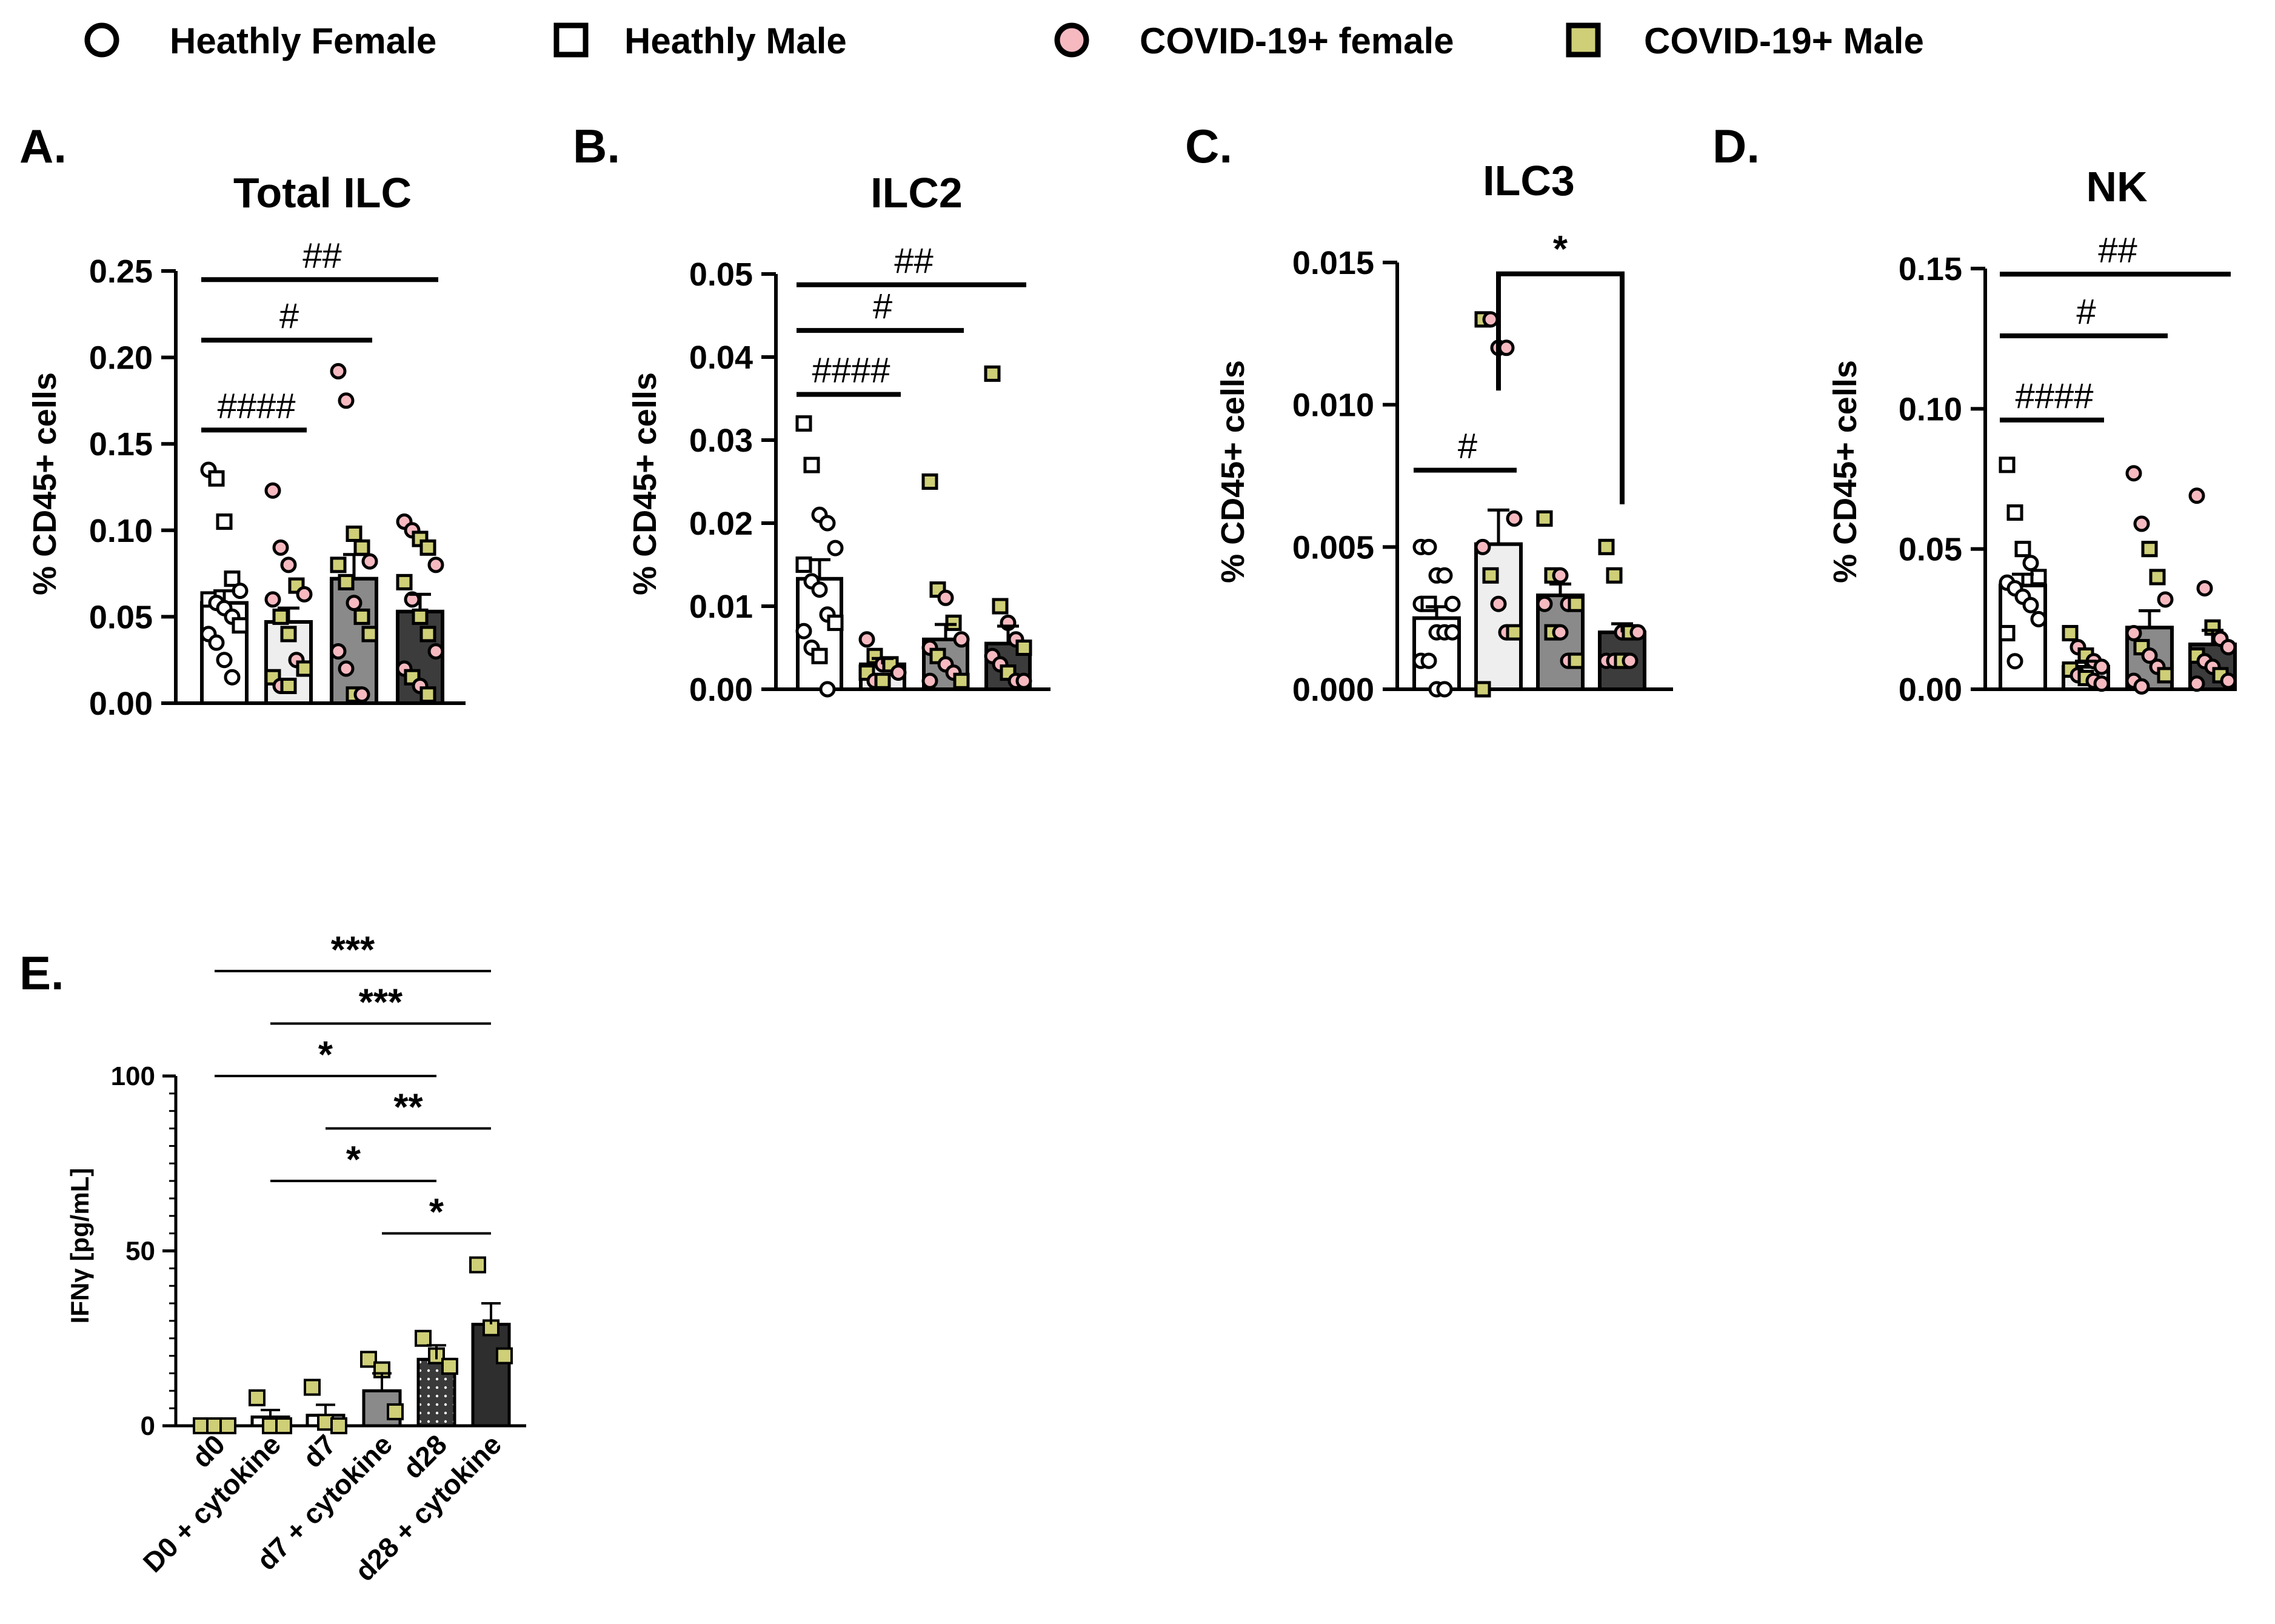 The height and width of the screenshot is (1624, 2275). I want to click on y-tick-label: 0.04, so click(721, 357).